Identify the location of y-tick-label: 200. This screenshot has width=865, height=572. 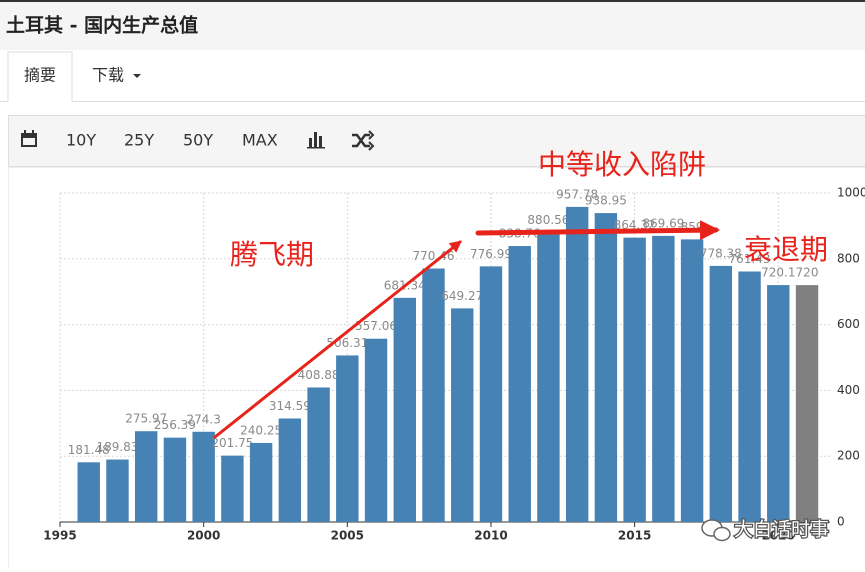
(848, 456).